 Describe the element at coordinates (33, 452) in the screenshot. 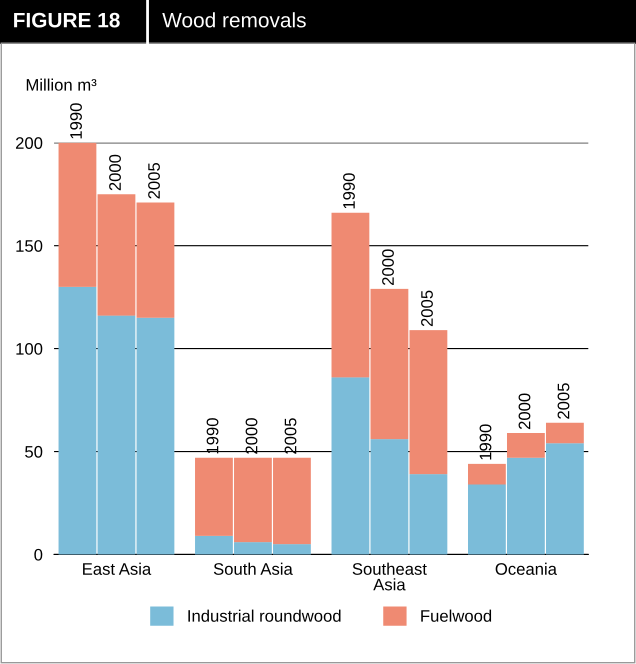

I see `y-tick-label: 50` at that location.